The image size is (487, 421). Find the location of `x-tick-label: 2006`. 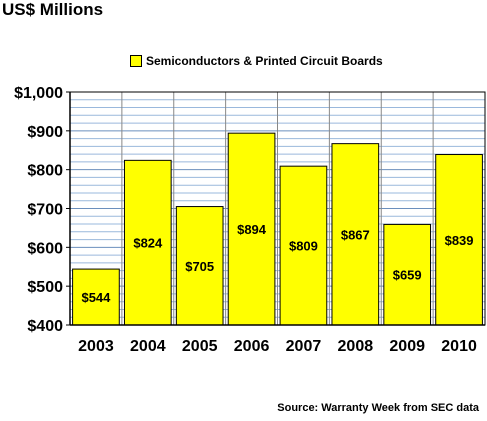

x-tick-label: 2006 is located at coordinates (252, 346).